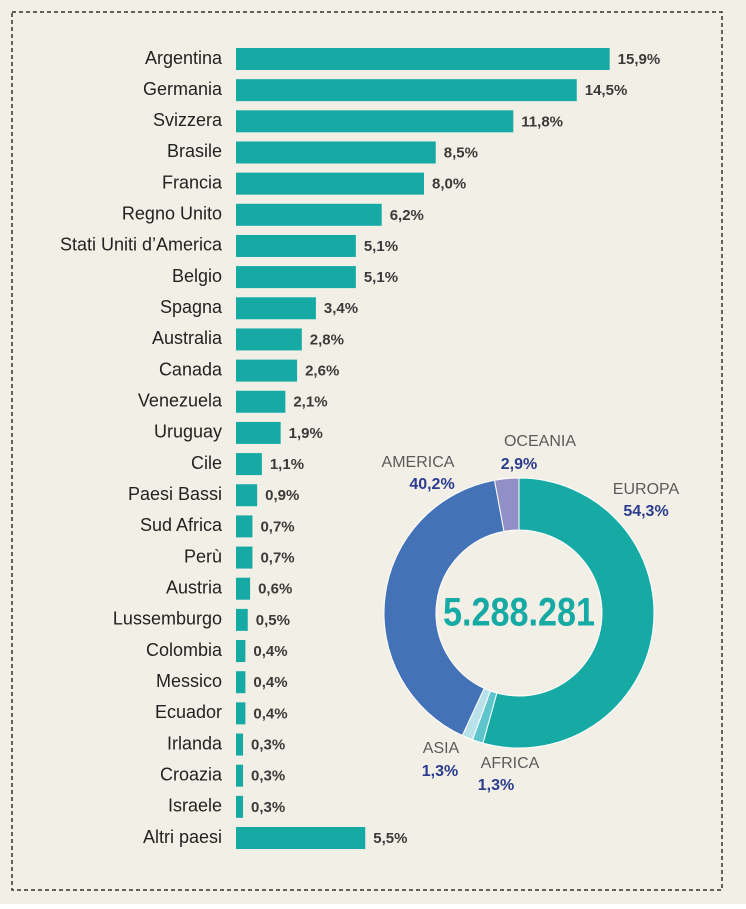 The width and height of the screenshot is (746, 909). What do you see at coordinates (418, 462) in the screenshot?
I see `region-label: AMERICA` at bounding box center [418, 462].